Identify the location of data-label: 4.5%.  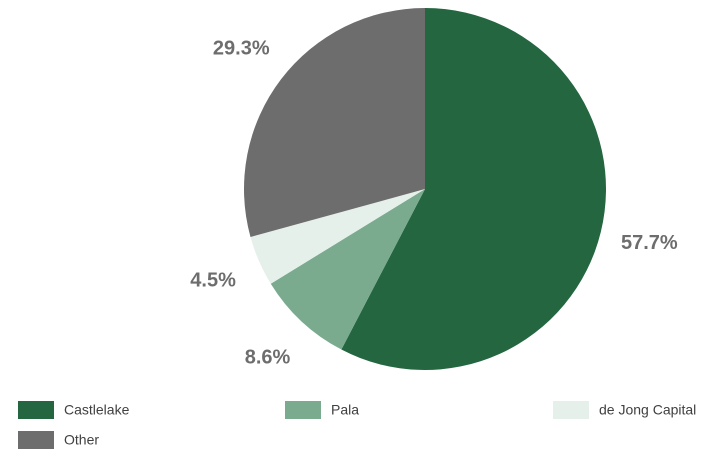
(213, 280).